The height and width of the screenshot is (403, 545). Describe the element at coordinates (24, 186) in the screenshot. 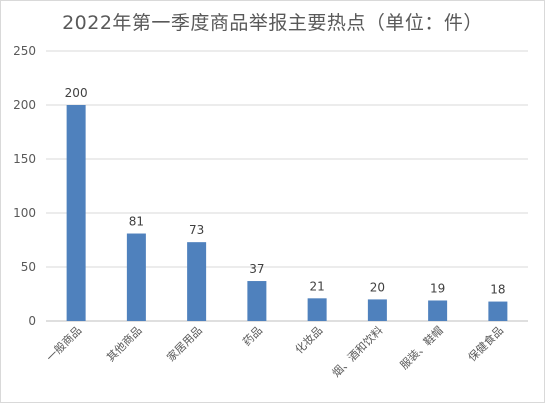

I see `y-axis-ticks: 0 50 100 150 200 250` at that location.